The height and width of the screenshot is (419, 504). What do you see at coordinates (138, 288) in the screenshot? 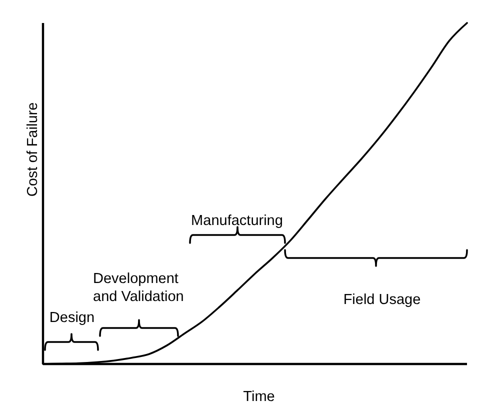
I see `annotation: Development and Validation` at bounding box center [138, 288].